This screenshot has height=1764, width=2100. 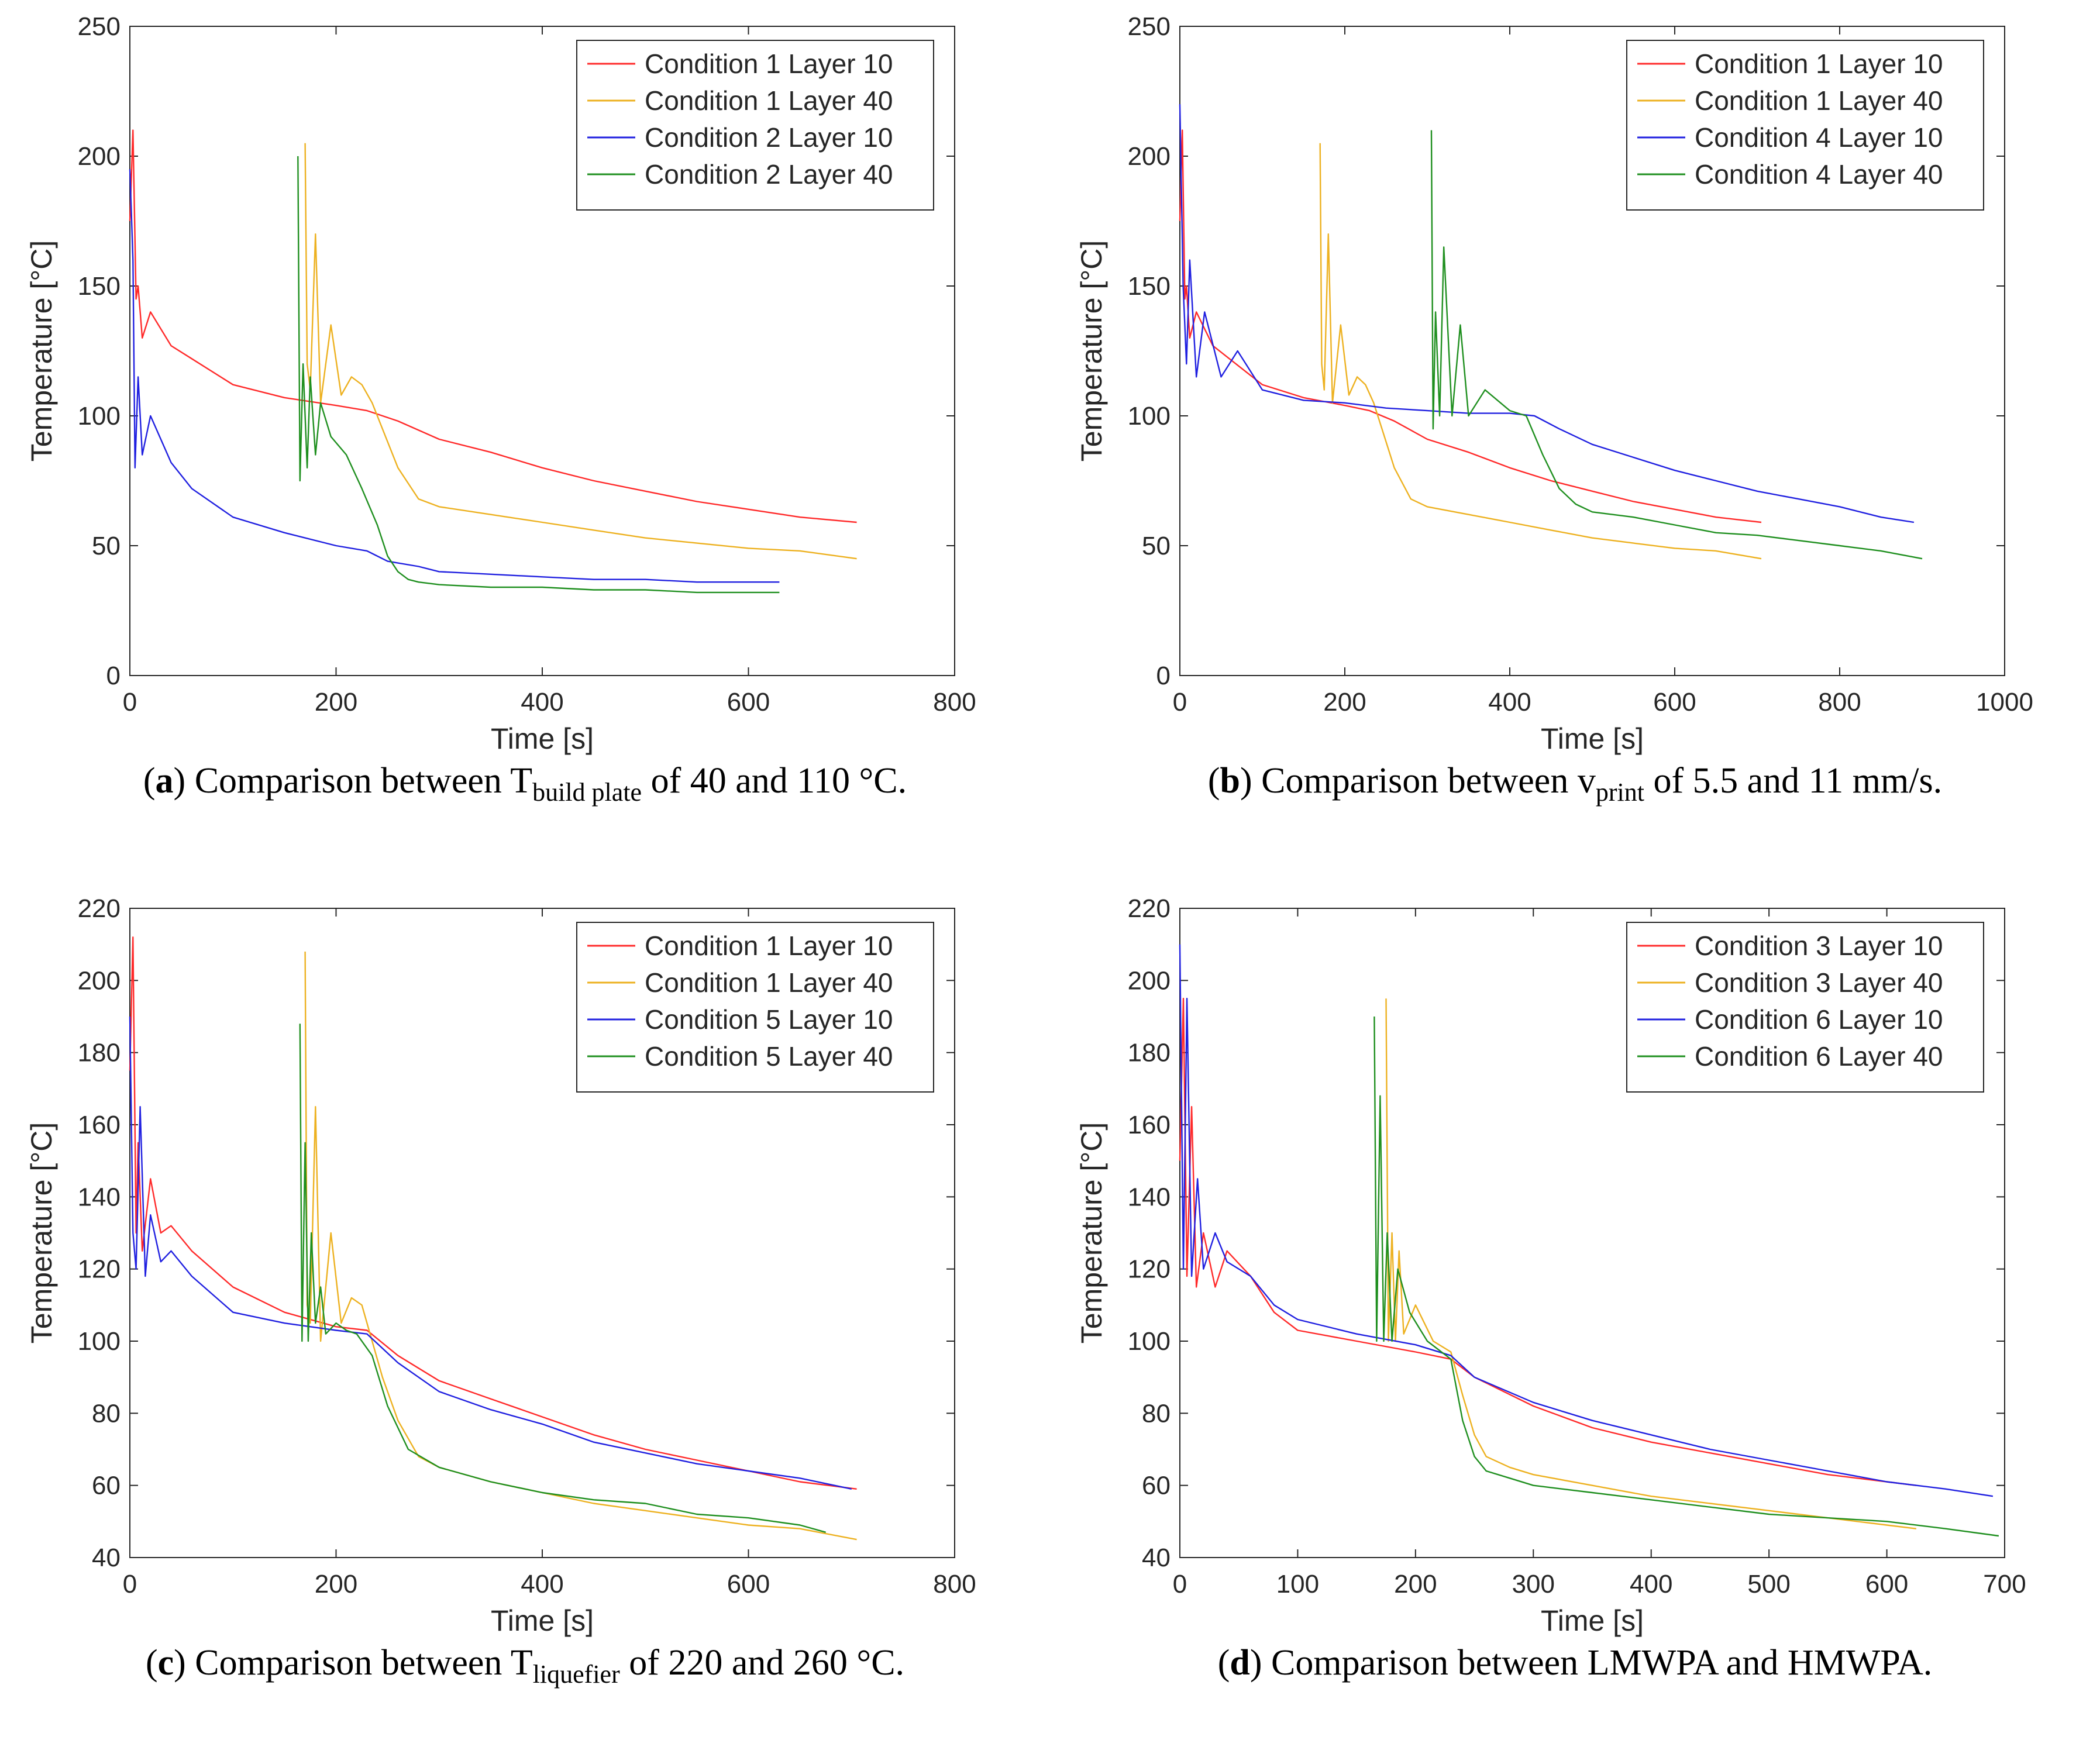 I want to click on x-tick-label: 100, so click(x=1297, y=1584).